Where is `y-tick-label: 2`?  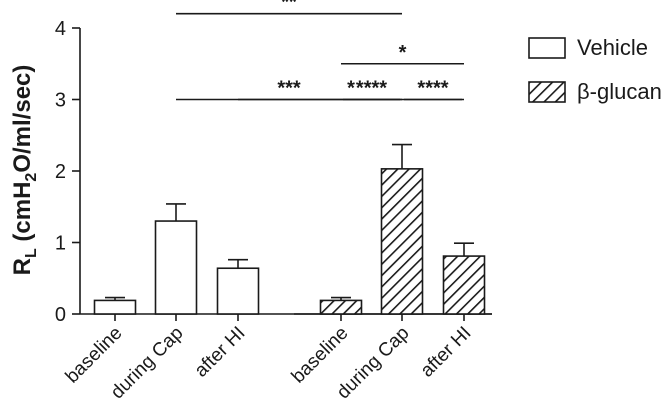 y-tick-label: 2 is located at coordinates (60, 172).